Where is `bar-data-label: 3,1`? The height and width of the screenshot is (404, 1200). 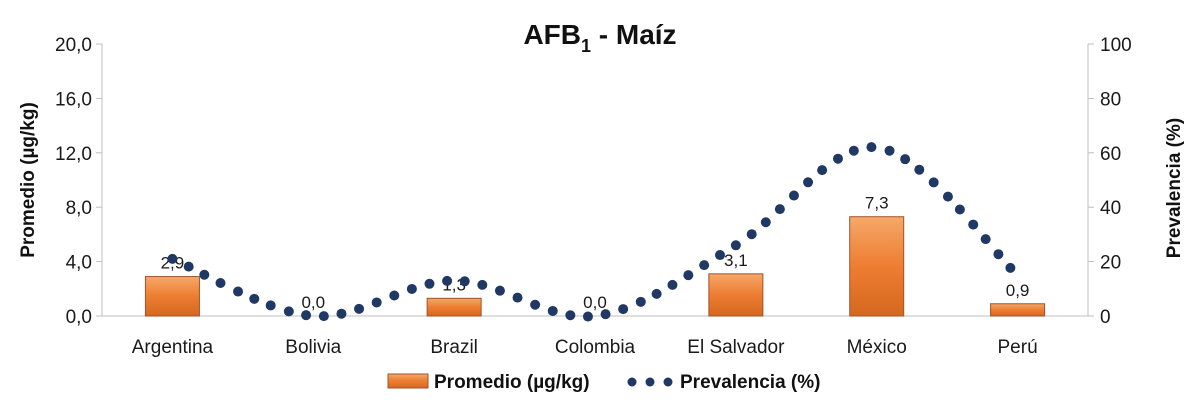
bar-data-label: 3,1 is located at coordinates (736, 260).